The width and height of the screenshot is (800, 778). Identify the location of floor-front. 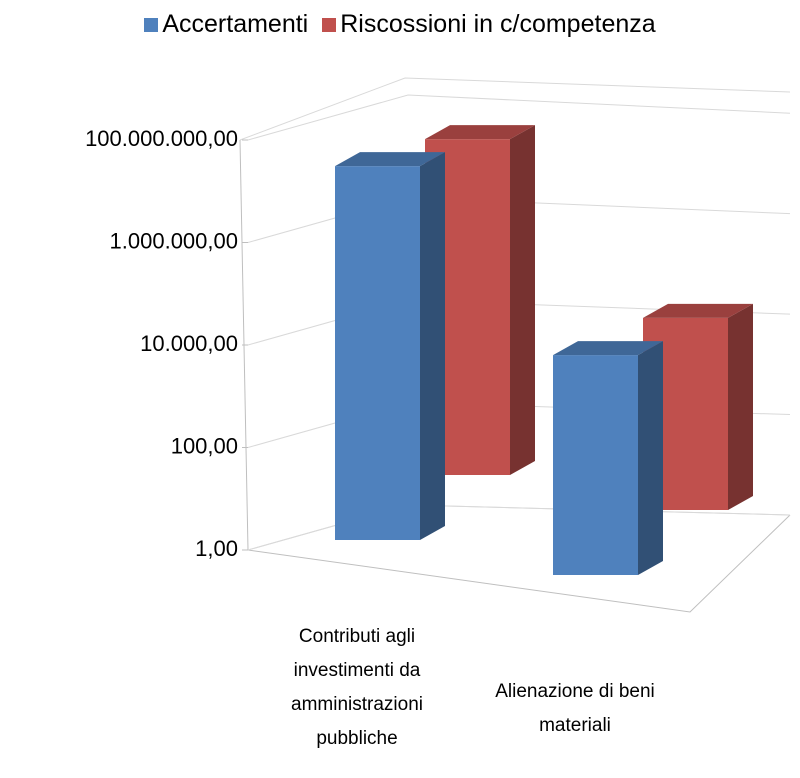
(519, 563).